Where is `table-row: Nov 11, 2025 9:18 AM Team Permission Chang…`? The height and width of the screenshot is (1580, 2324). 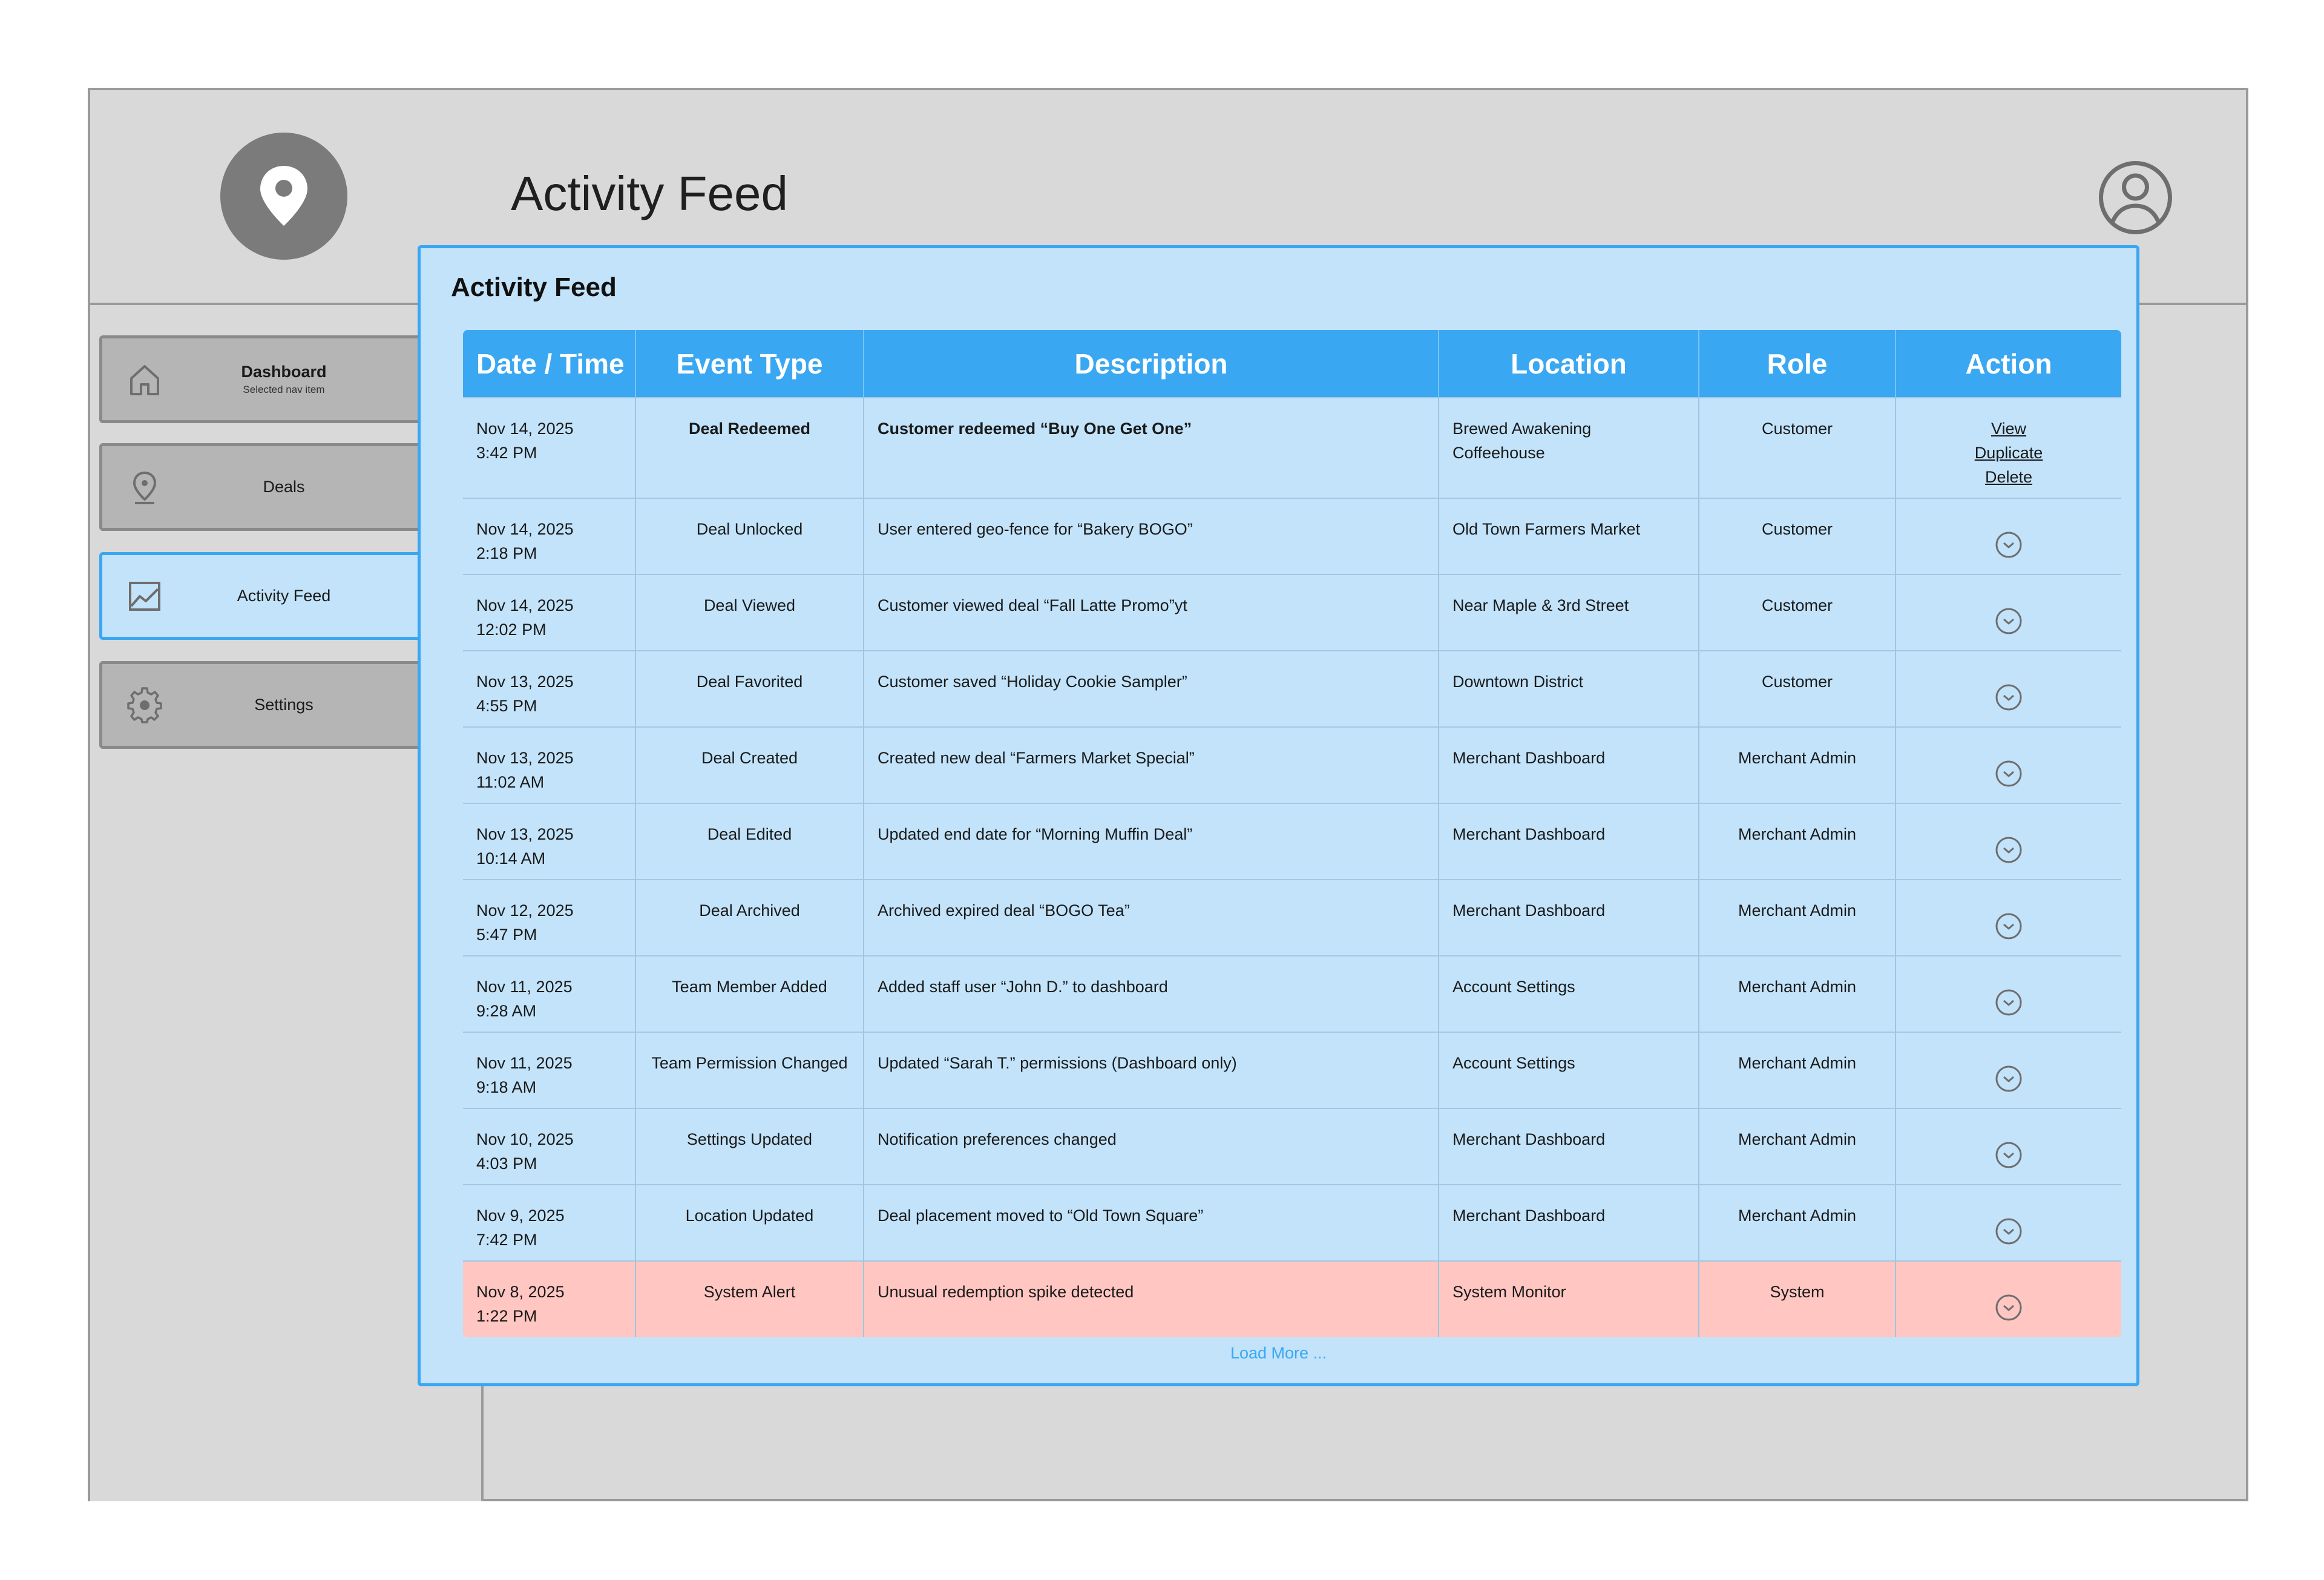
table-row: Nov 11, 2025 9:18 AM Team Permission Chang… is located at coordinates (1292, 1070).